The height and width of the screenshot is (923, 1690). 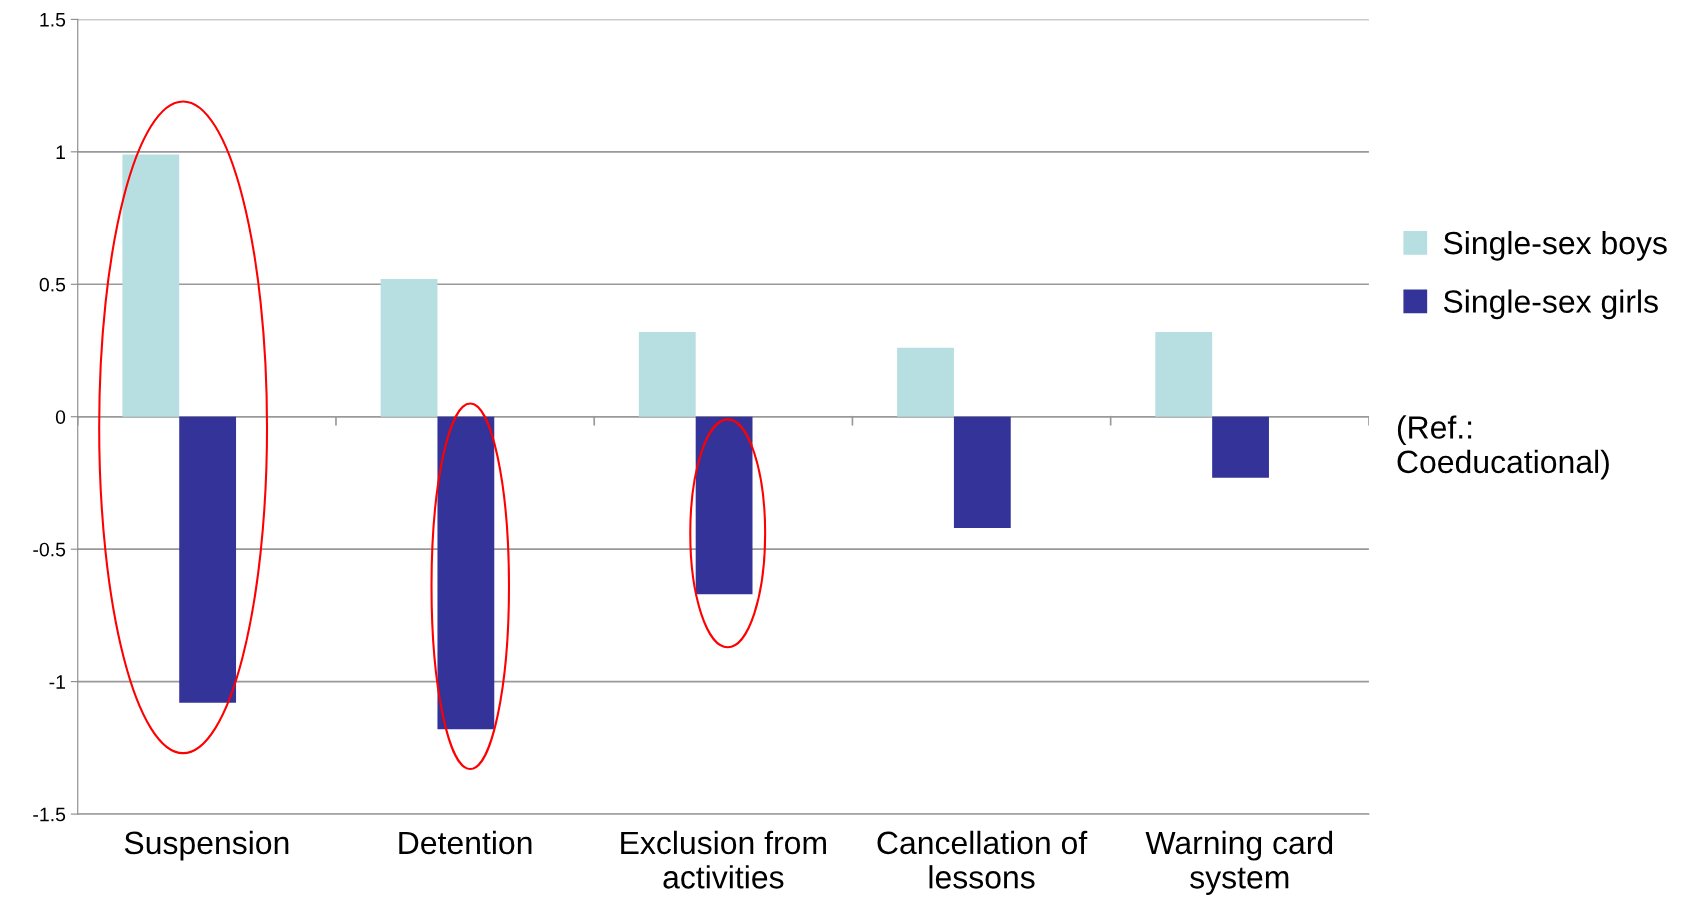 I want to click on y-tick-label: -1, so click(x=57, y=682).